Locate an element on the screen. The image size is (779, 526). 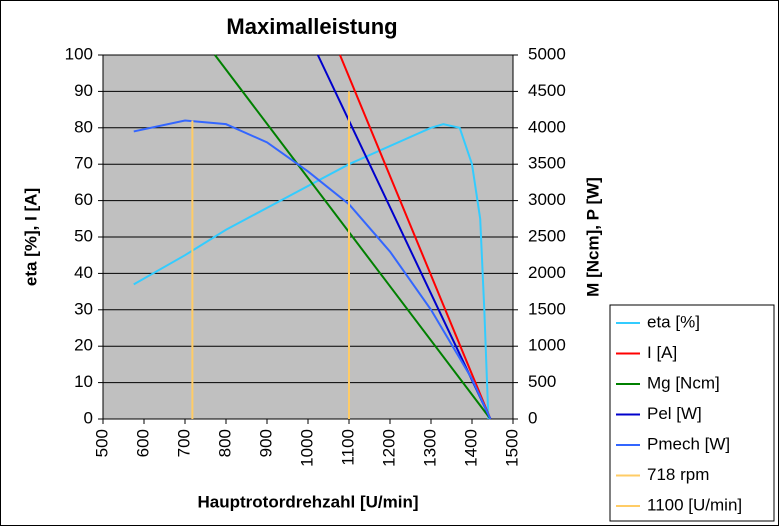
y-tick-label: 0 is located at coordinates (88, 417).